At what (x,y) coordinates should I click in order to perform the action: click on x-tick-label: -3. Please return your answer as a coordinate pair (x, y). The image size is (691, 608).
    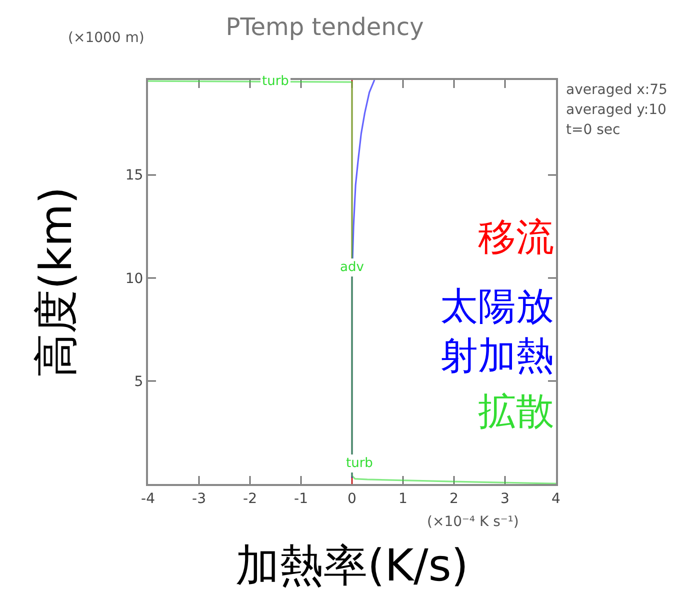
    Looking at the image, I should click on (199, 498).